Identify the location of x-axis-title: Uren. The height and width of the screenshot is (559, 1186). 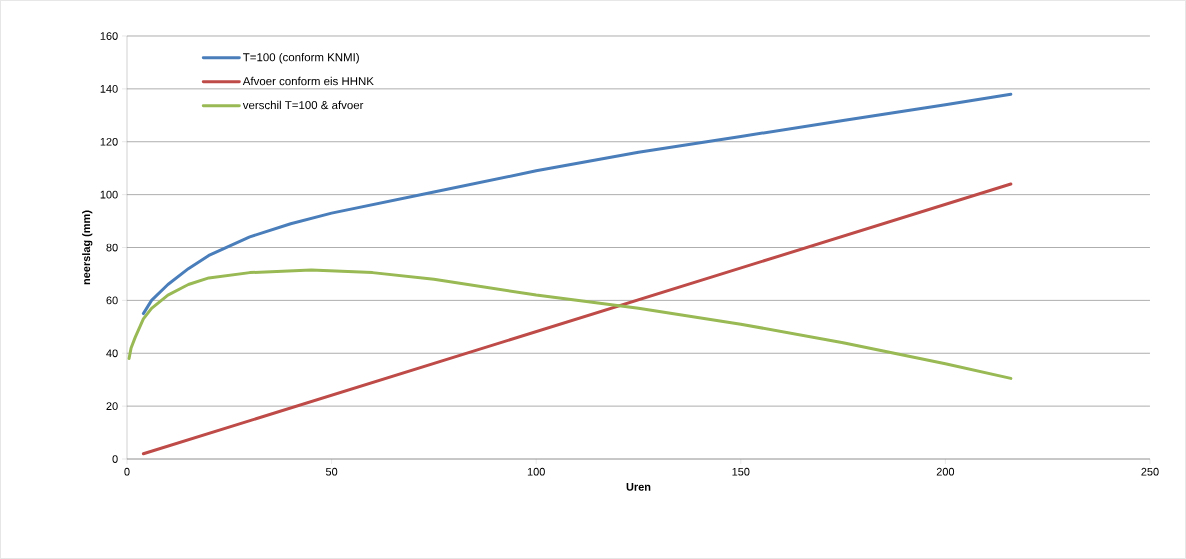
(638, 487).